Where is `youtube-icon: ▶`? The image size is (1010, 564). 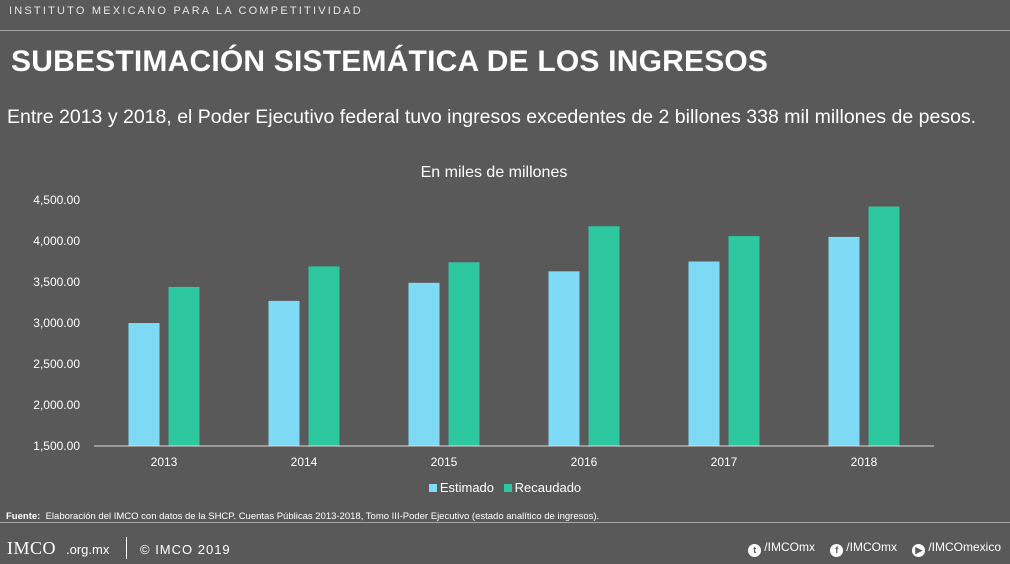
youtube-icon: ▶ is located at coordinates (919, 550).